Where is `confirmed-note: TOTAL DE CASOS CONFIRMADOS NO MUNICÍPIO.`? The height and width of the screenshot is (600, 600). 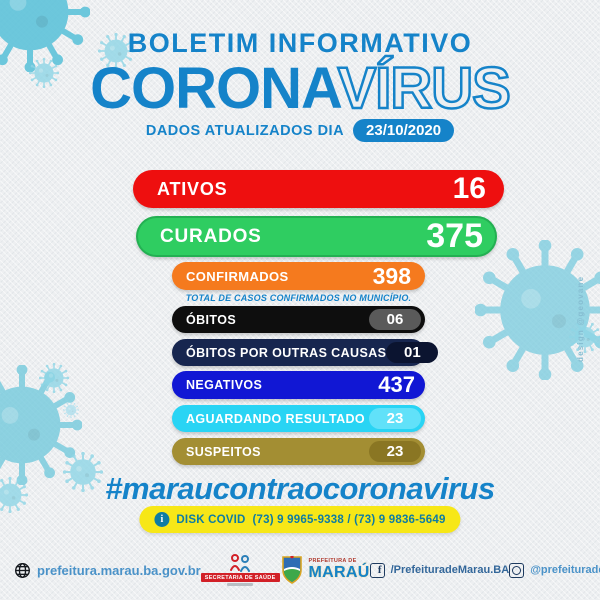
confirmed-note: TOTAL DE CASOS CONFIRMADOS NO MUNICÍPIO. is located at coordinates (298, 298).